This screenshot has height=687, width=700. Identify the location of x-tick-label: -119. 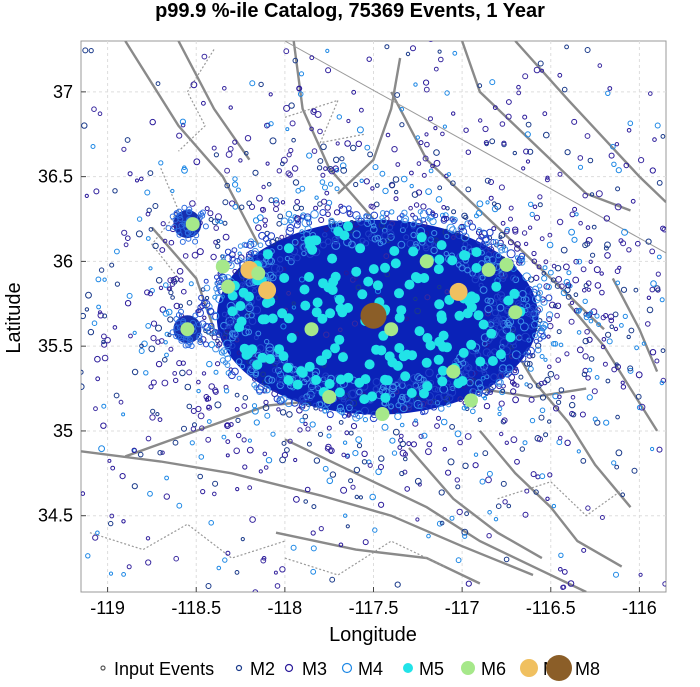
(107, 608).